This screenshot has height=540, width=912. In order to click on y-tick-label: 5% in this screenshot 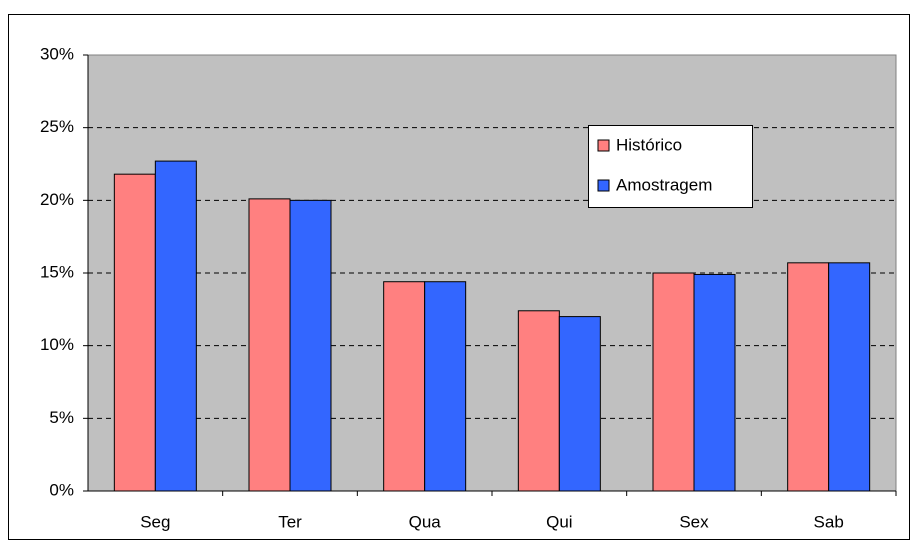, I will do `click(61, 417)`.